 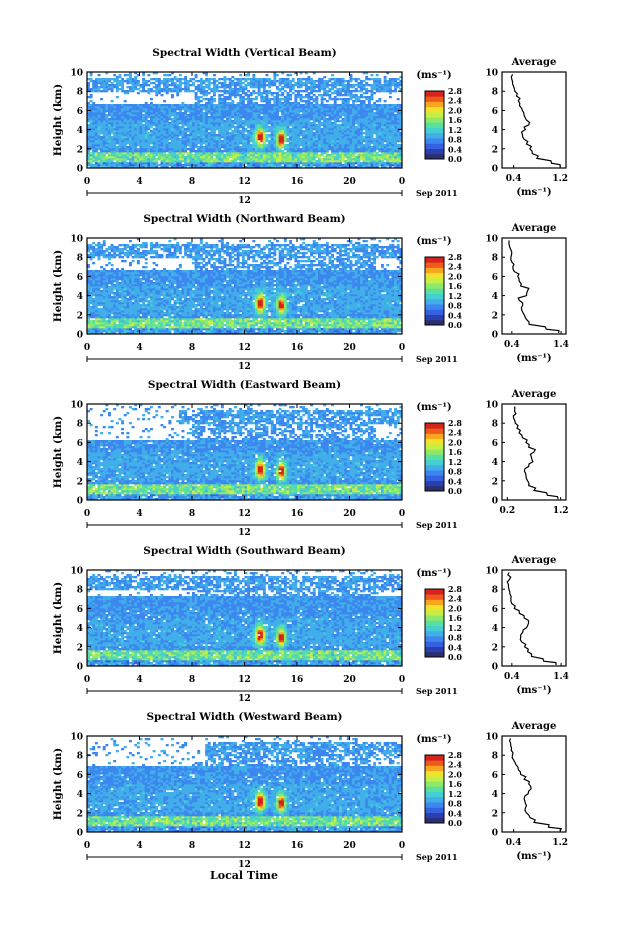 I want to click on chart-title: Spectral Width (Westward Beam), so click(x=244, y=717).